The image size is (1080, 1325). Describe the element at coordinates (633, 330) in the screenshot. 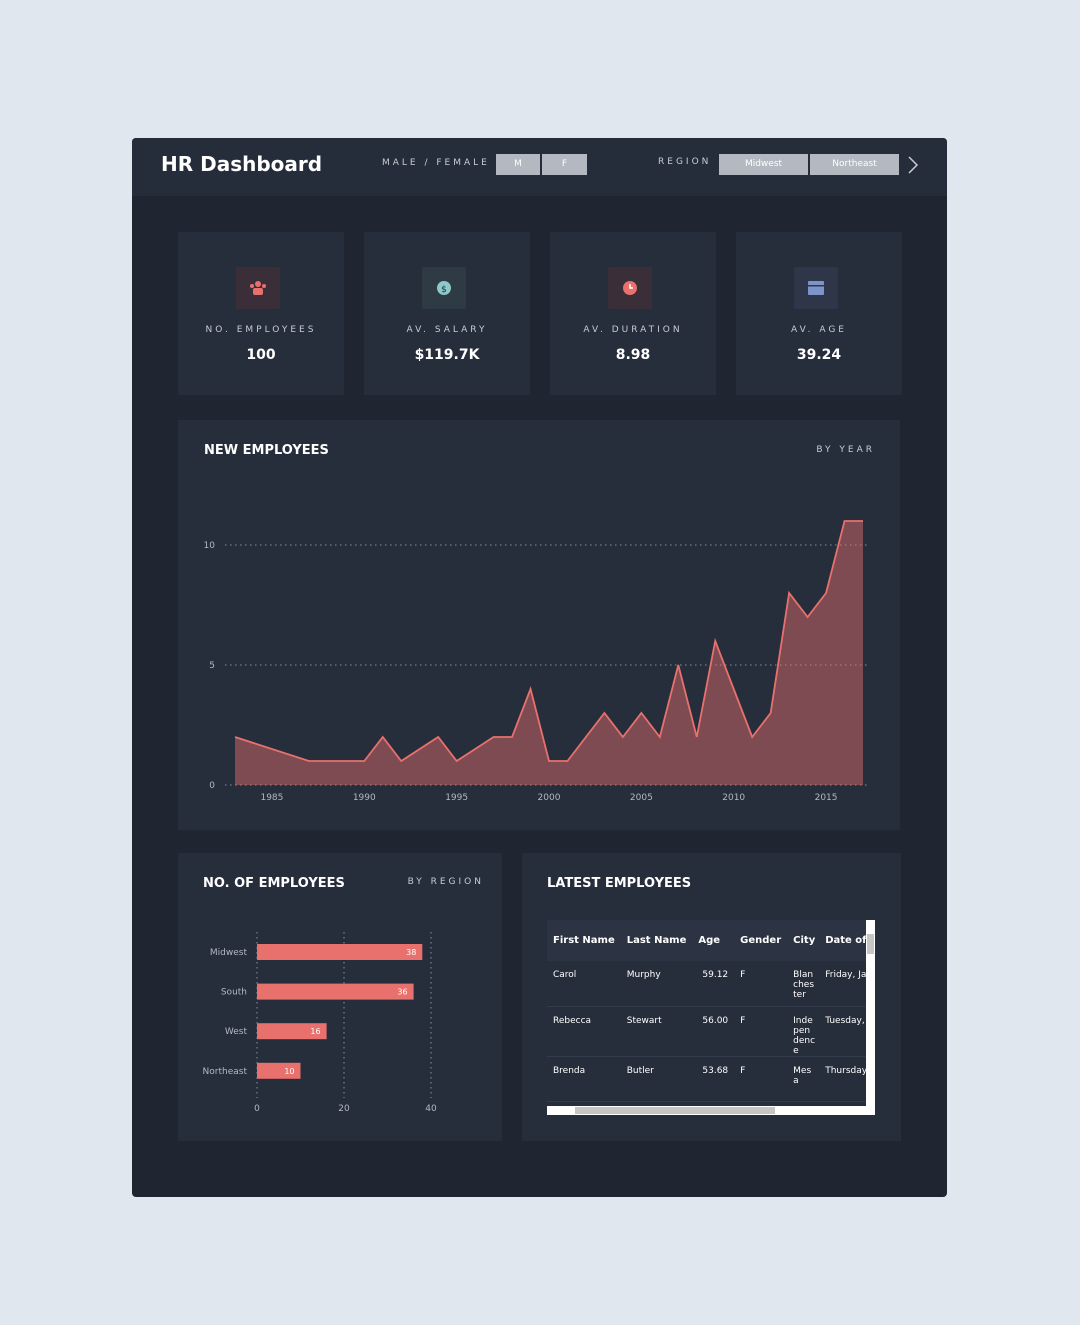

I see `kpi-label: AV. DURATION` at that location.